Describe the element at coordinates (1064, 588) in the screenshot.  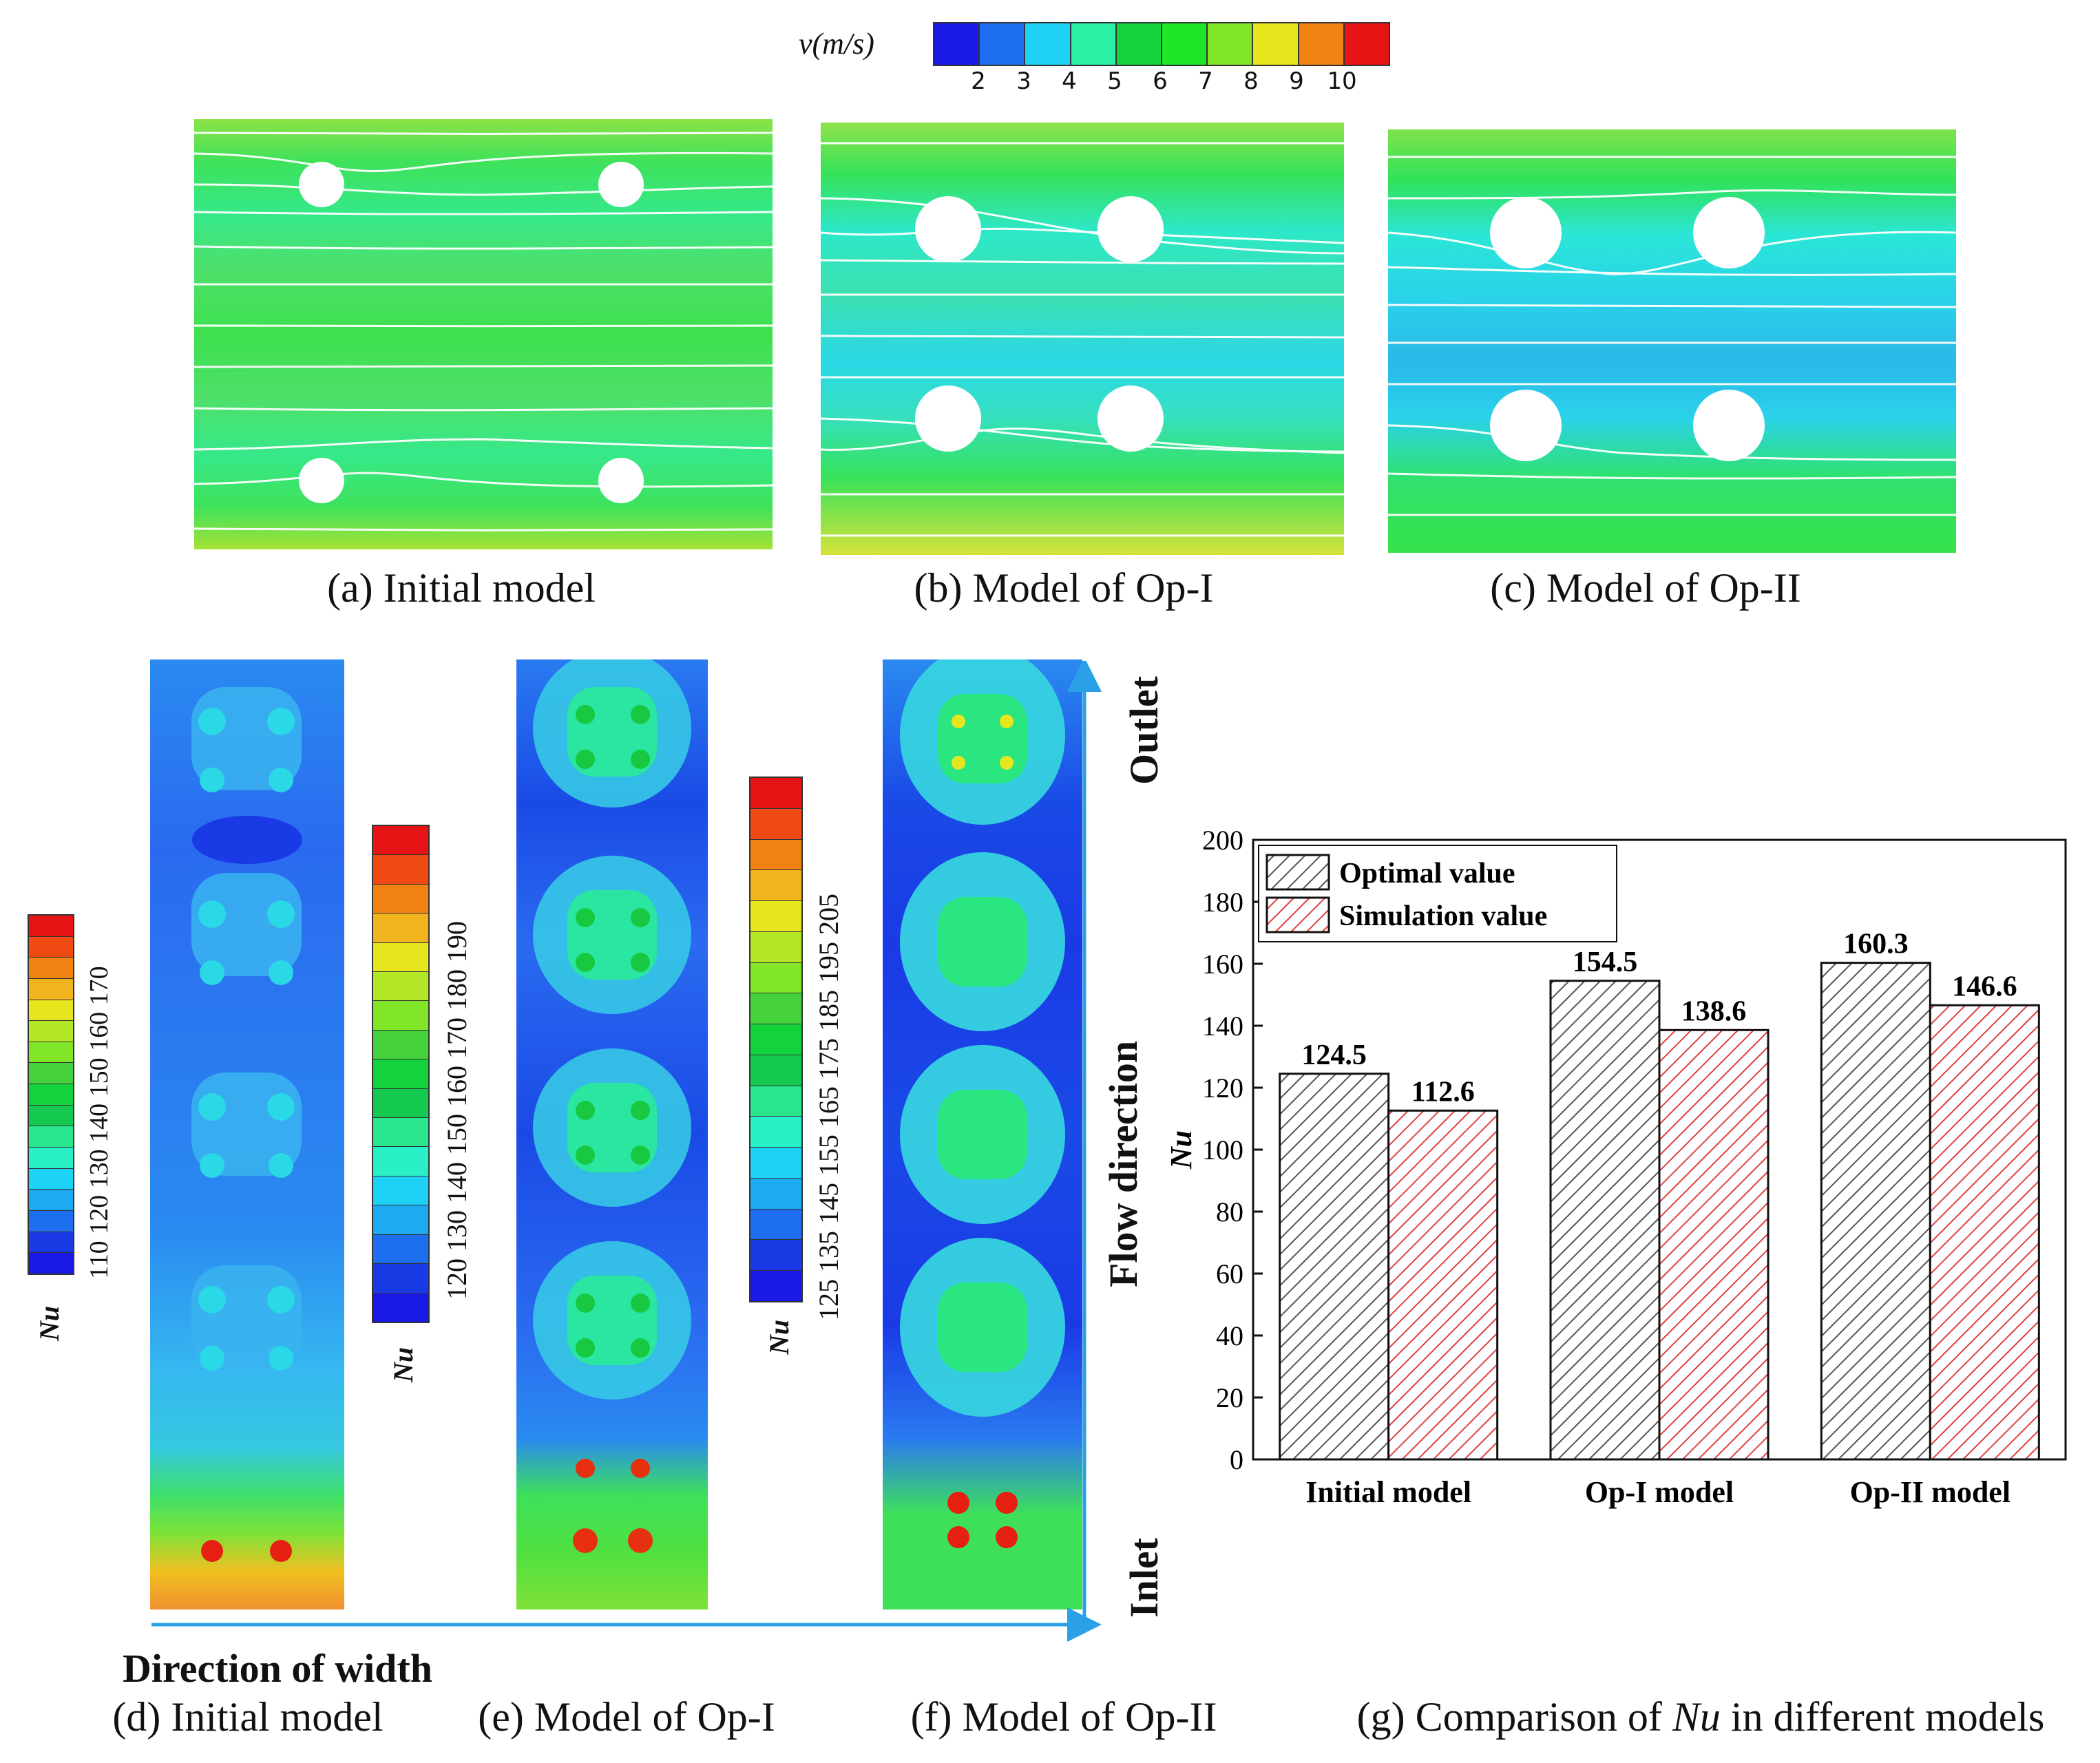
I see `caption-panel-b: (b) Model of Op-I` at that location.